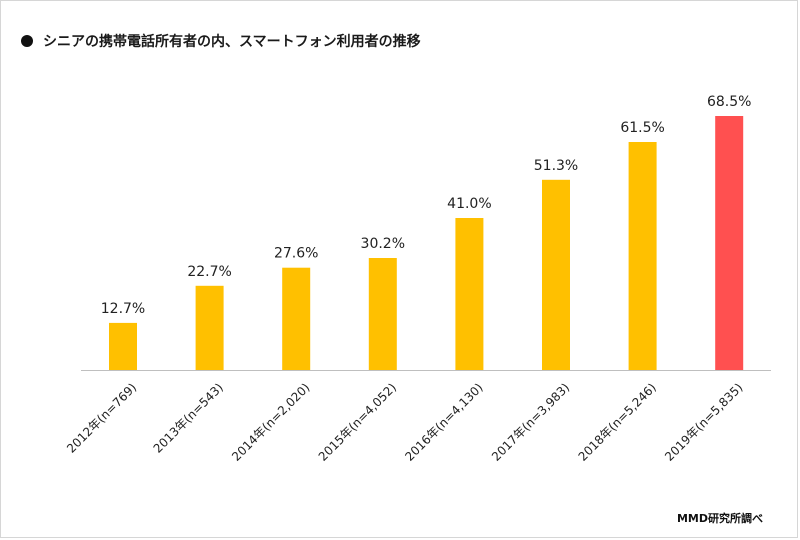 This screenshot has width=800, height=540. What do you see at coordinates (530, 421) in the screenshot?
I see `x-tick-label-6: 2017年(n=3,983)` at bounding box center [530, 421].